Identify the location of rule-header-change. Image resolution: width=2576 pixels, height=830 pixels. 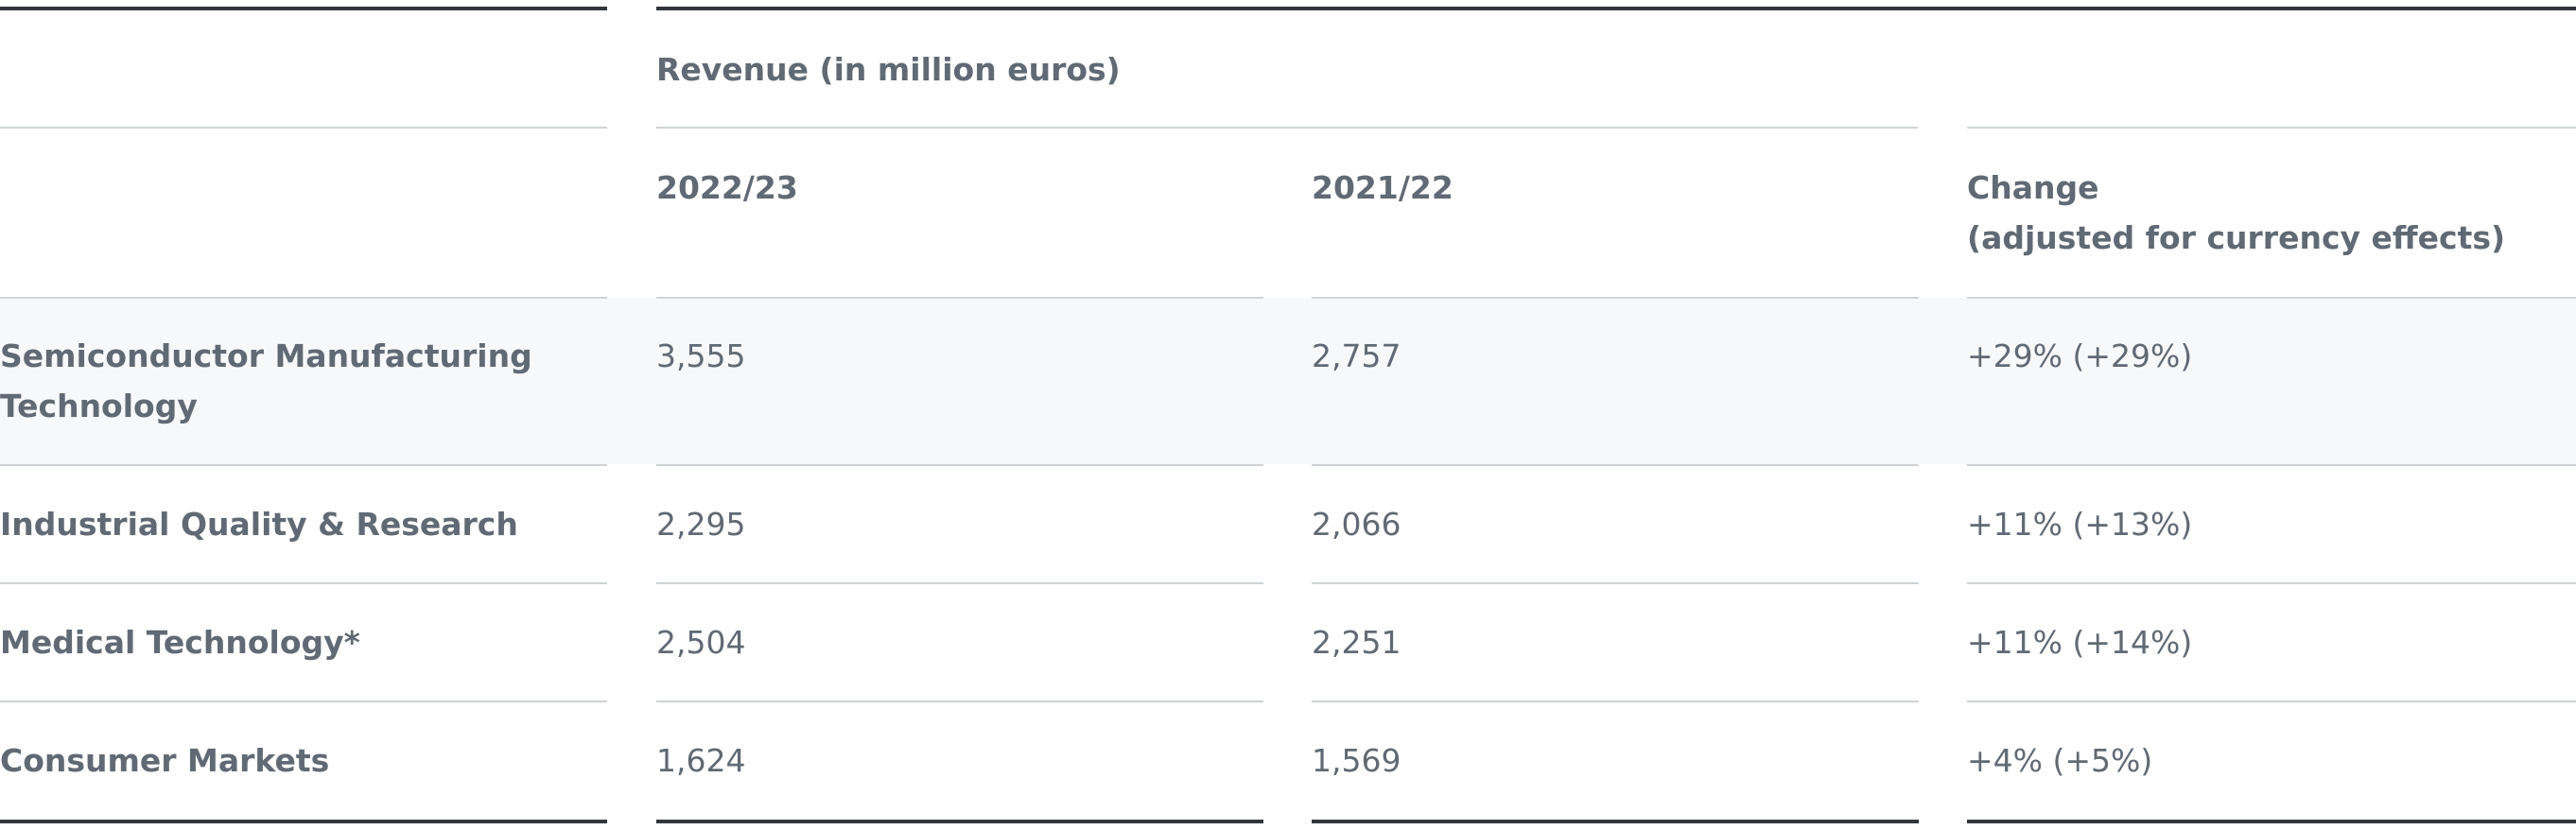
(2271, 298).